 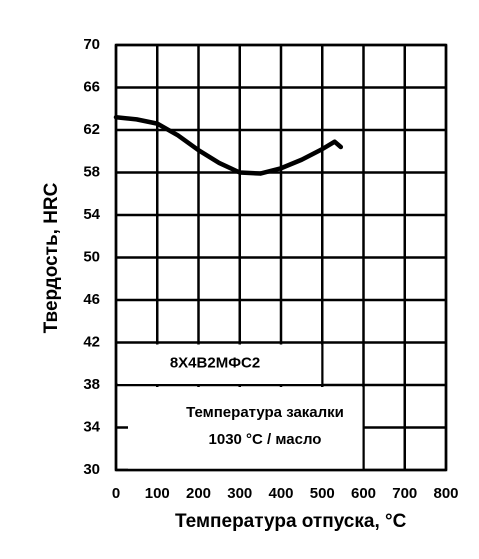 What do you see at coordinates (239, 493) in the screenshot?
I see `x-tick-label: 300` at bounding box center [239, 493].